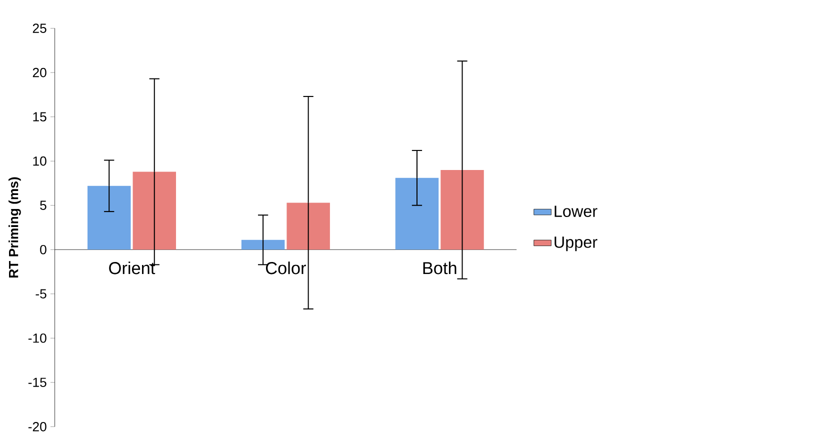 This screenshot has width=813, height=444. What do you see at coordinates (132, 268) in the screenshot?
I see `x-tick-label: Orient` at bounding box center [132, 268].